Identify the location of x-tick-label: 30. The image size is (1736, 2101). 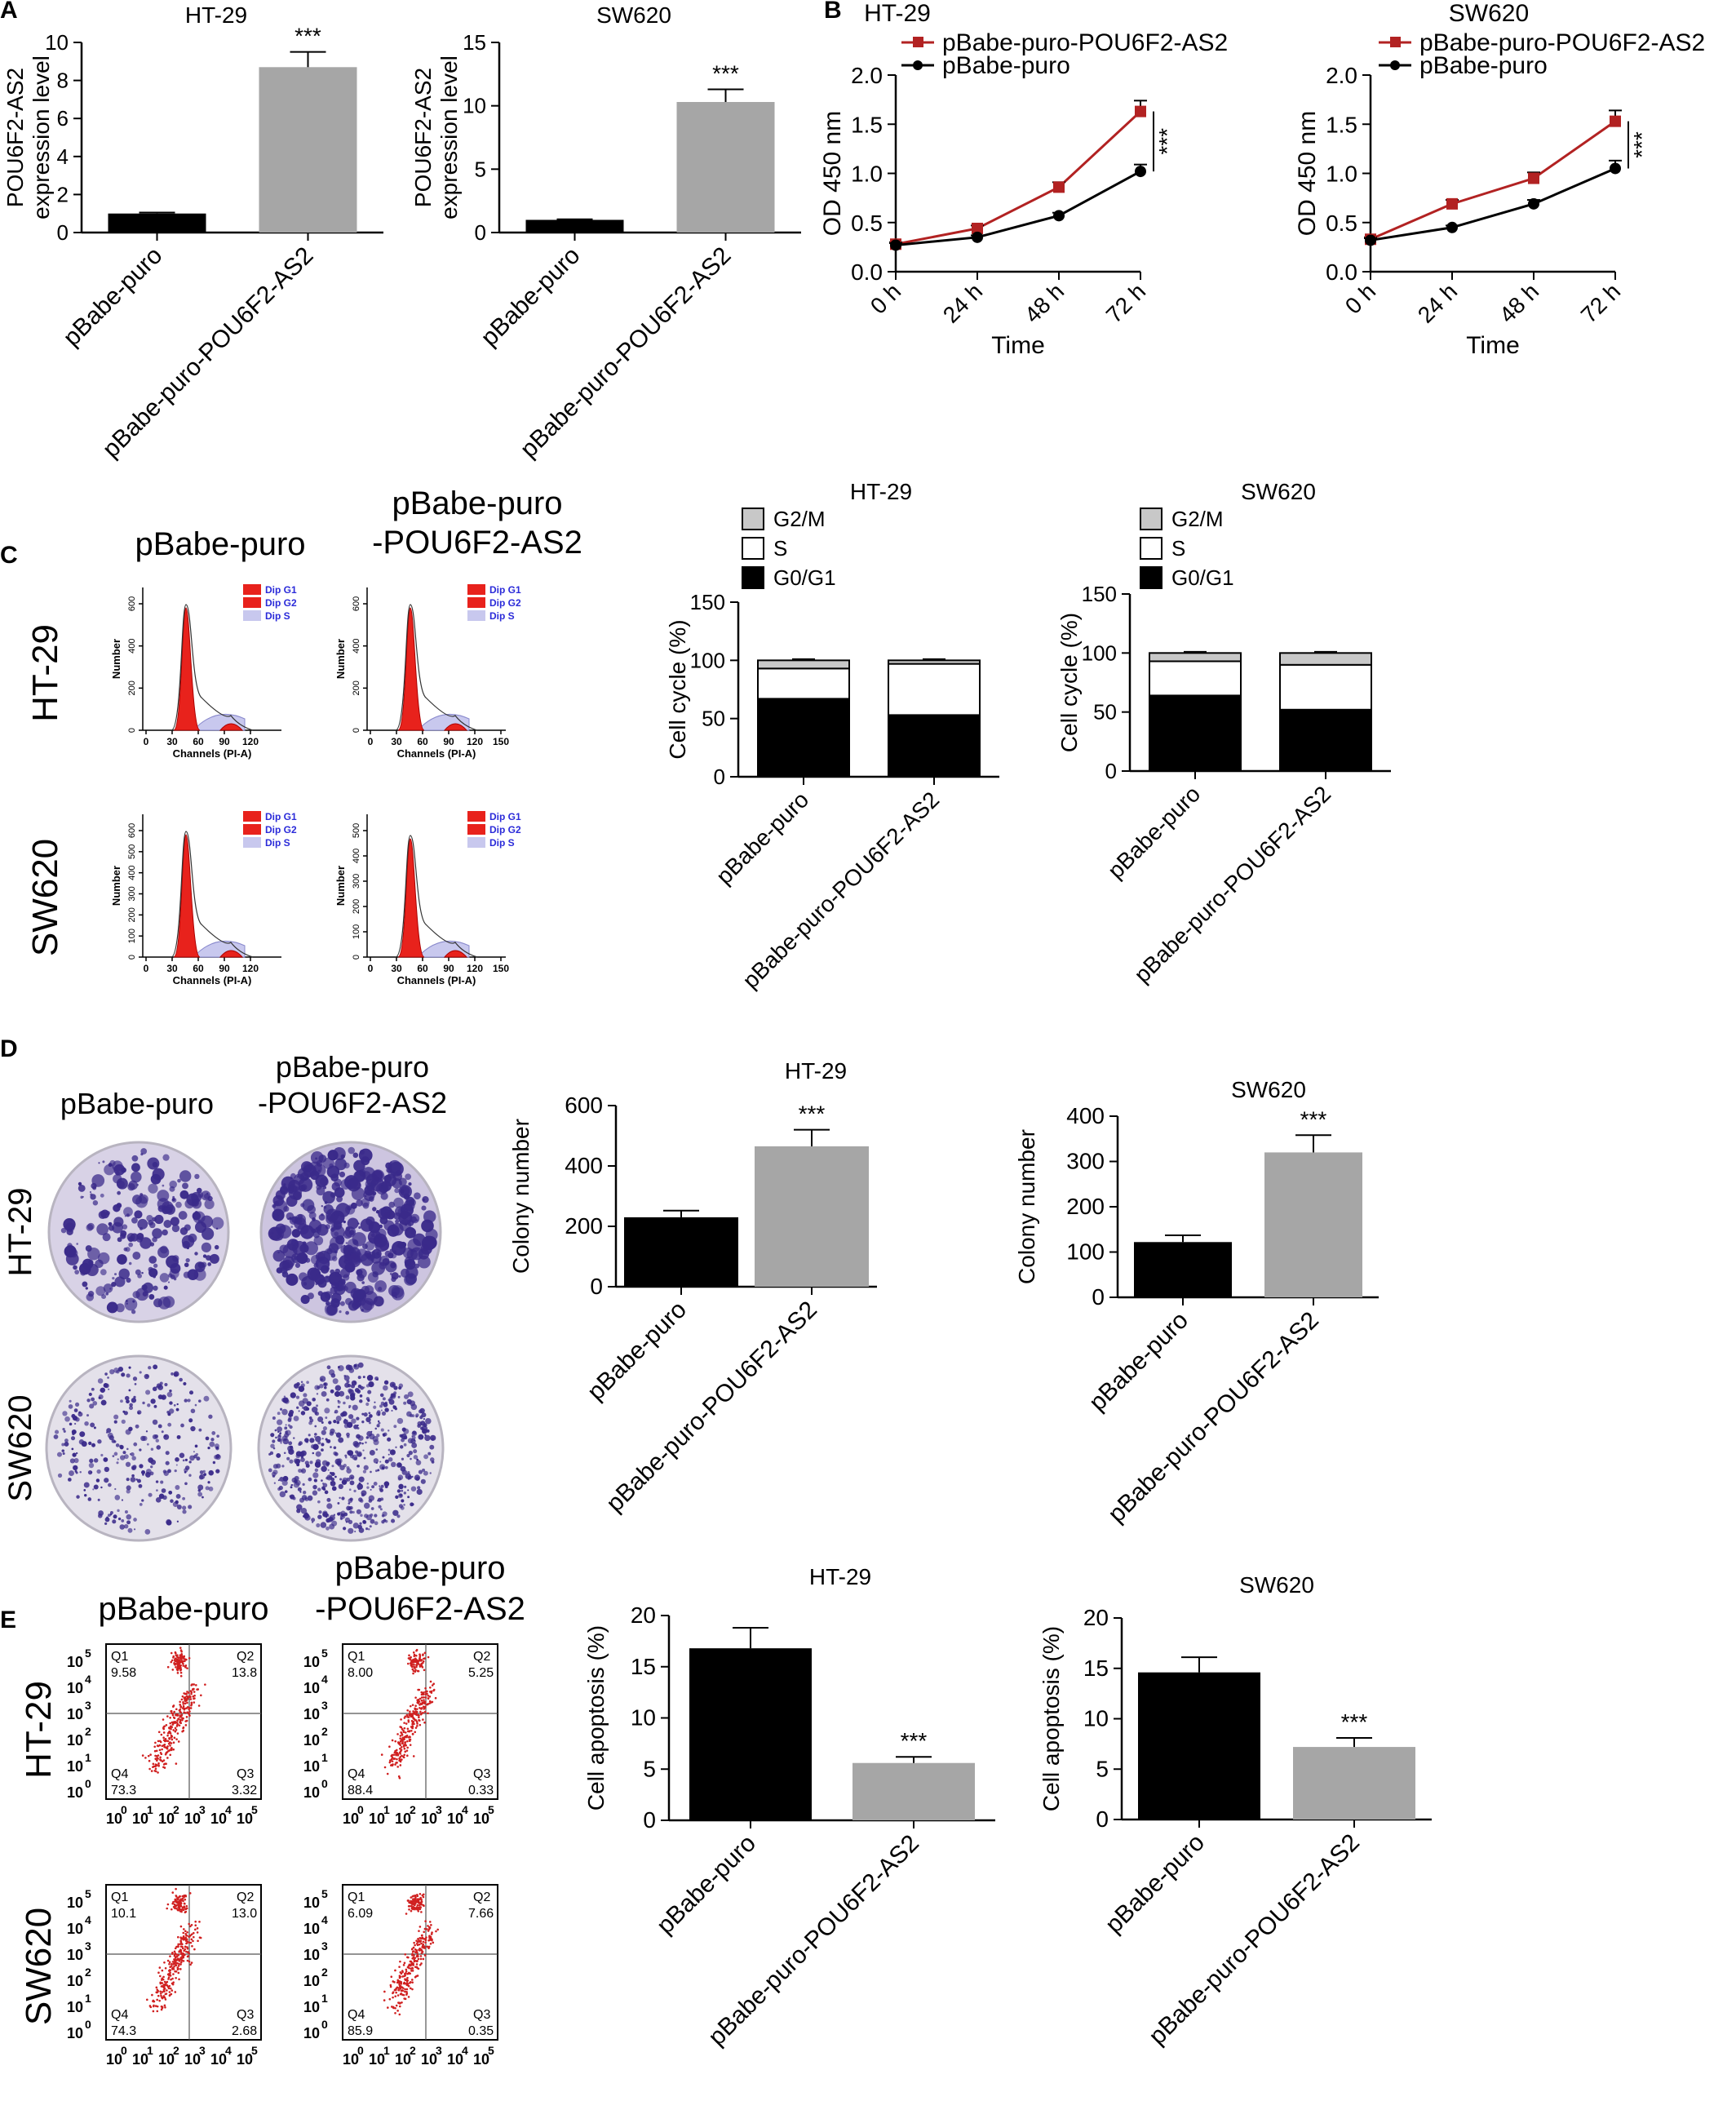
(172, 741).